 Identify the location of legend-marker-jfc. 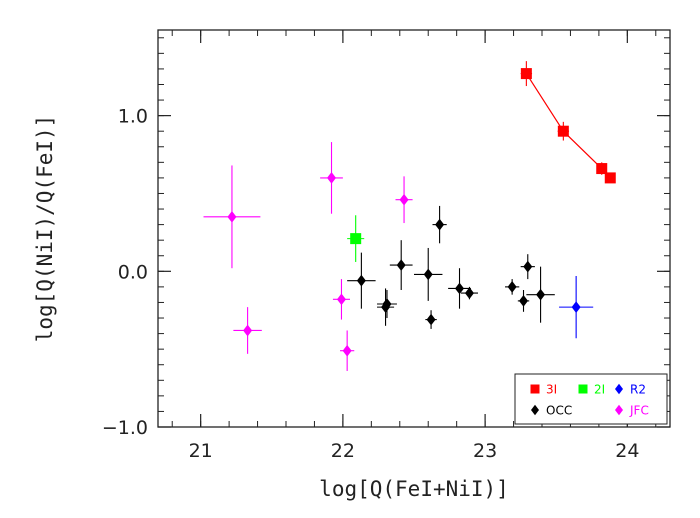
(619, 410).